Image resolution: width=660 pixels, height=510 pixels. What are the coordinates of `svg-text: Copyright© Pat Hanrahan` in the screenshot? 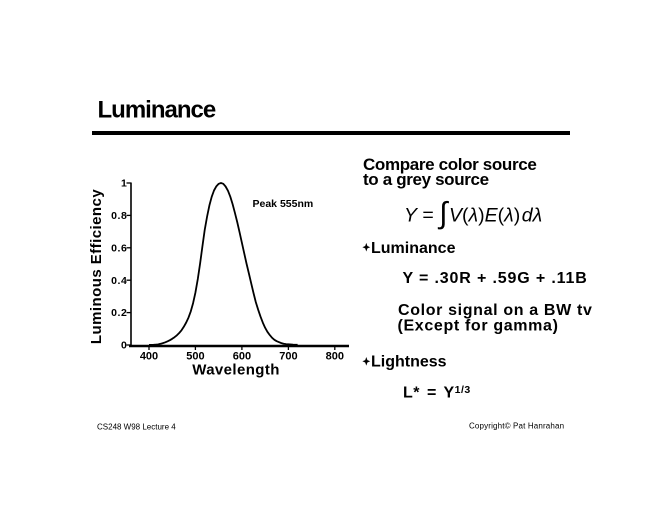 It's located at (516, 426).